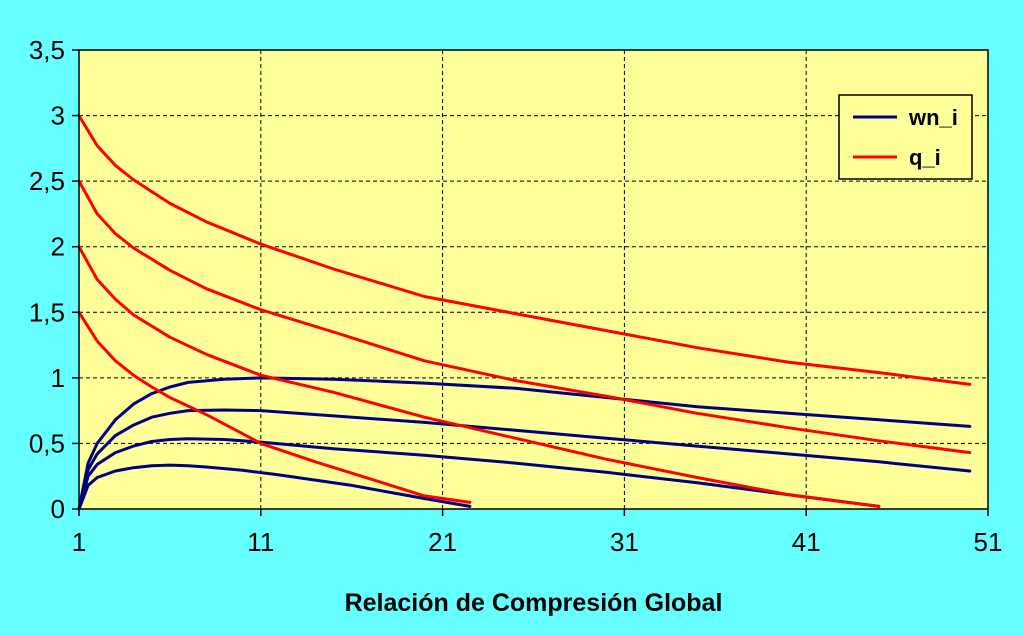 Image resolution: width=1024 pixels, height=636 pixels. I want to click on legend-label-q_i: q_i, so click(925, 157).